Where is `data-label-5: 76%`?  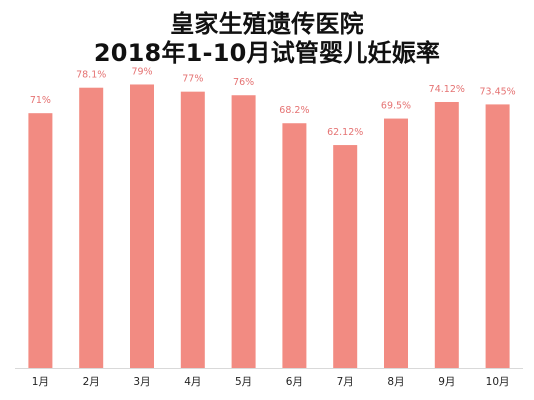
data-label-5: 76% is located at coordinates (243, 82).